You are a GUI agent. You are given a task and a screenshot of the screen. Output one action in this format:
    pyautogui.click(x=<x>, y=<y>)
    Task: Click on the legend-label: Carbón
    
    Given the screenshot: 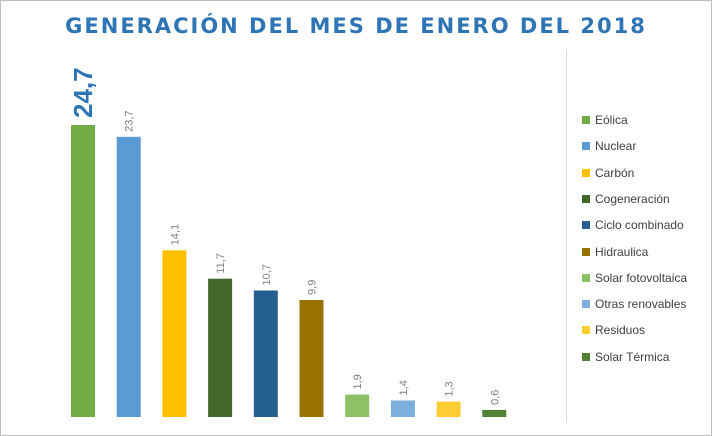 What is the action you would take?
    pyautogui.click(x=615, y=172)
    